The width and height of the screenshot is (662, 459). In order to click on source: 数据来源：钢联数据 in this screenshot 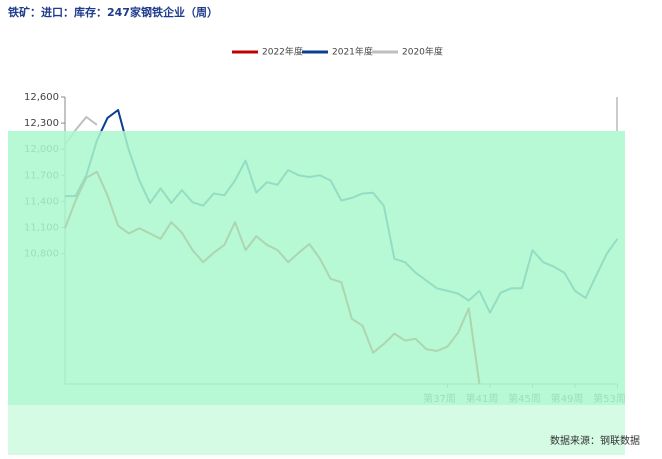, I will do `click(595, 440)`.